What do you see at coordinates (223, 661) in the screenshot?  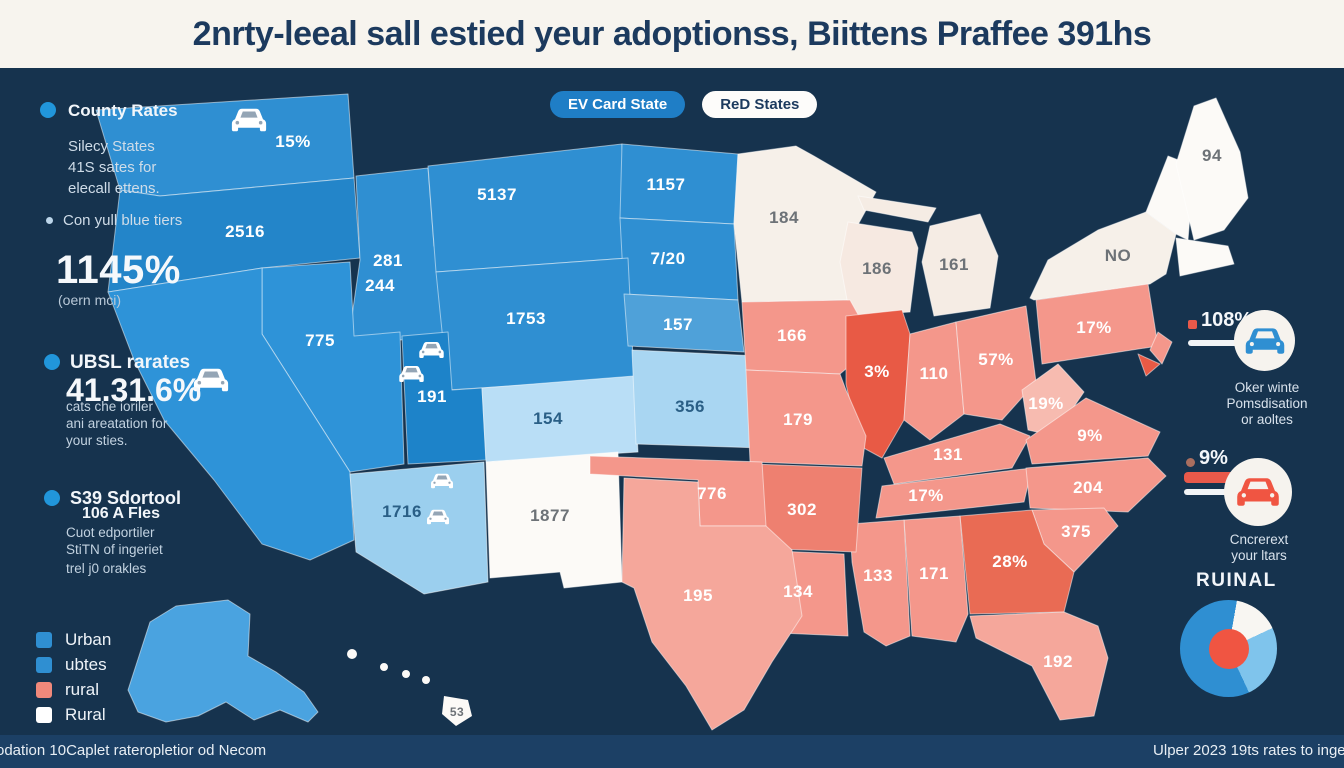 I see `state-ak` at bounding box center [223, 661].